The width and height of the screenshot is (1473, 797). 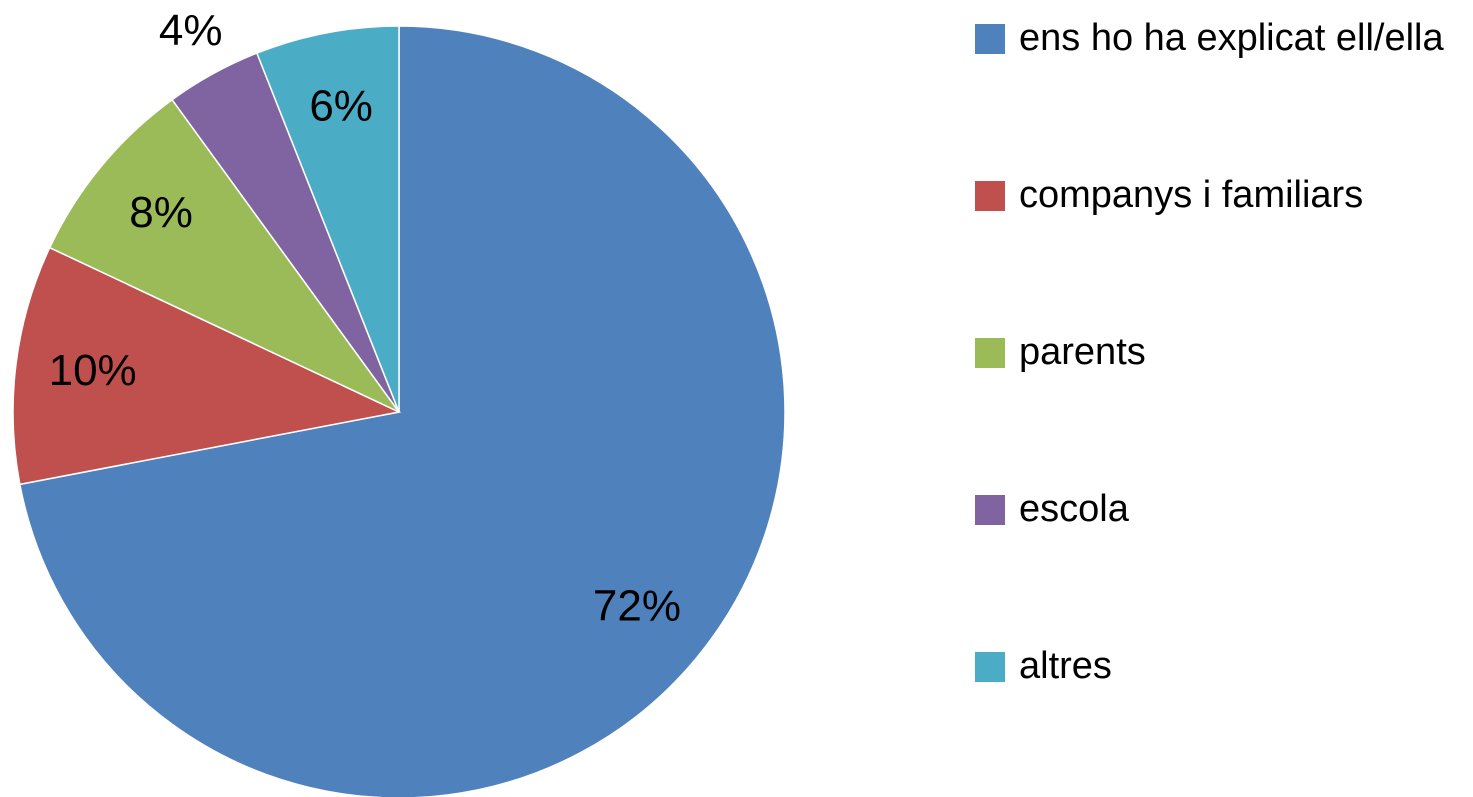 What do you see at coordinates (93, 370) in the screenshot?
I see `data-label: 10%` at bounding box center [93, 370].